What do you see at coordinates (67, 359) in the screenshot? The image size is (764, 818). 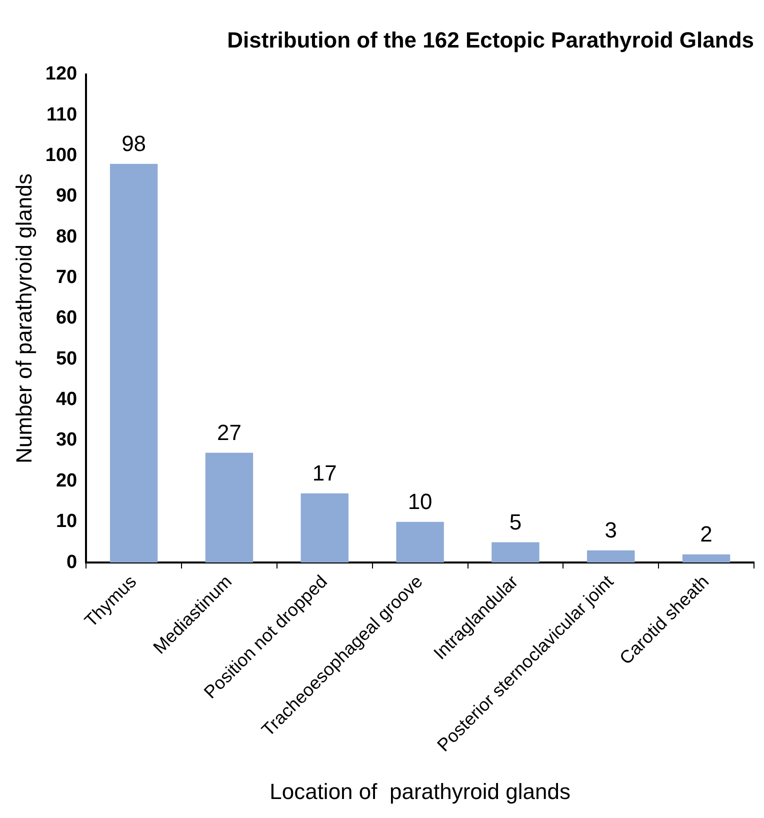 I see `y-tick-label: 50` at bounding box center [67, 359].